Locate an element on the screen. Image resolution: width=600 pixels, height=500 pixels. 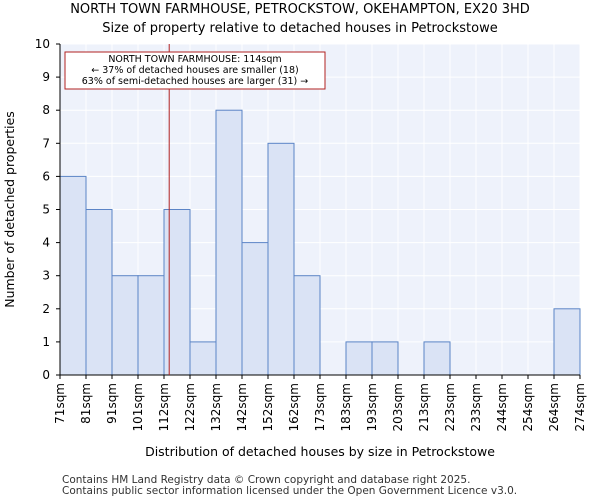
x-tick-label: 203sqm is located at coordinates (398, 407).